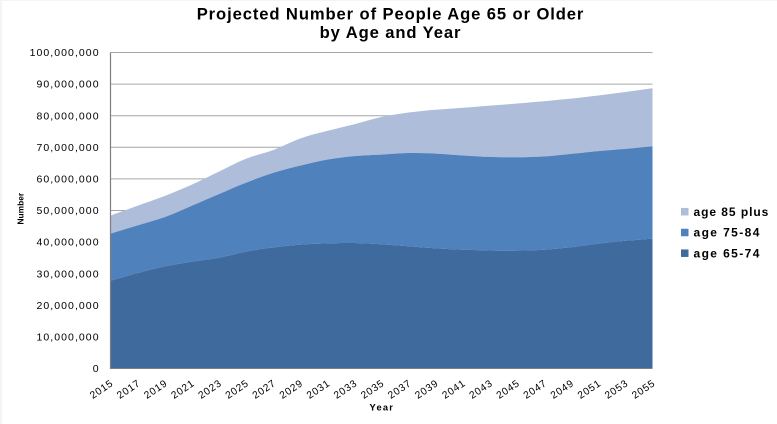 The image size is (777, 424). Describe the element at coordinates (616, 389) in the screenshot. I see `svg-text: 2053` at that location.